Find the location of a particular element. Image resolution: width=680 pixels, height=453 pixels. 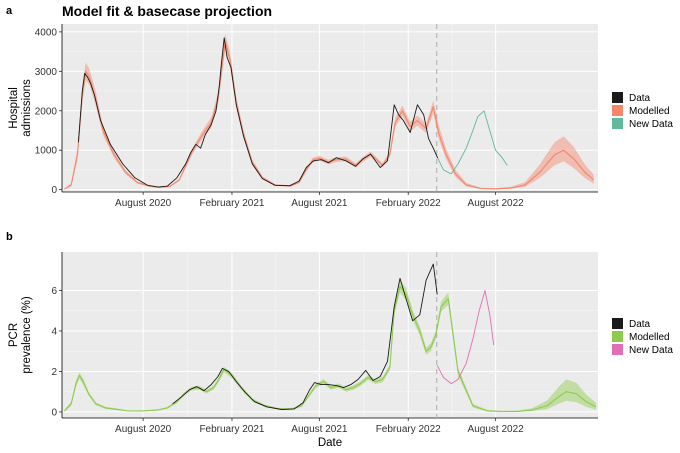

data-line is located at coordinates (305, 336).